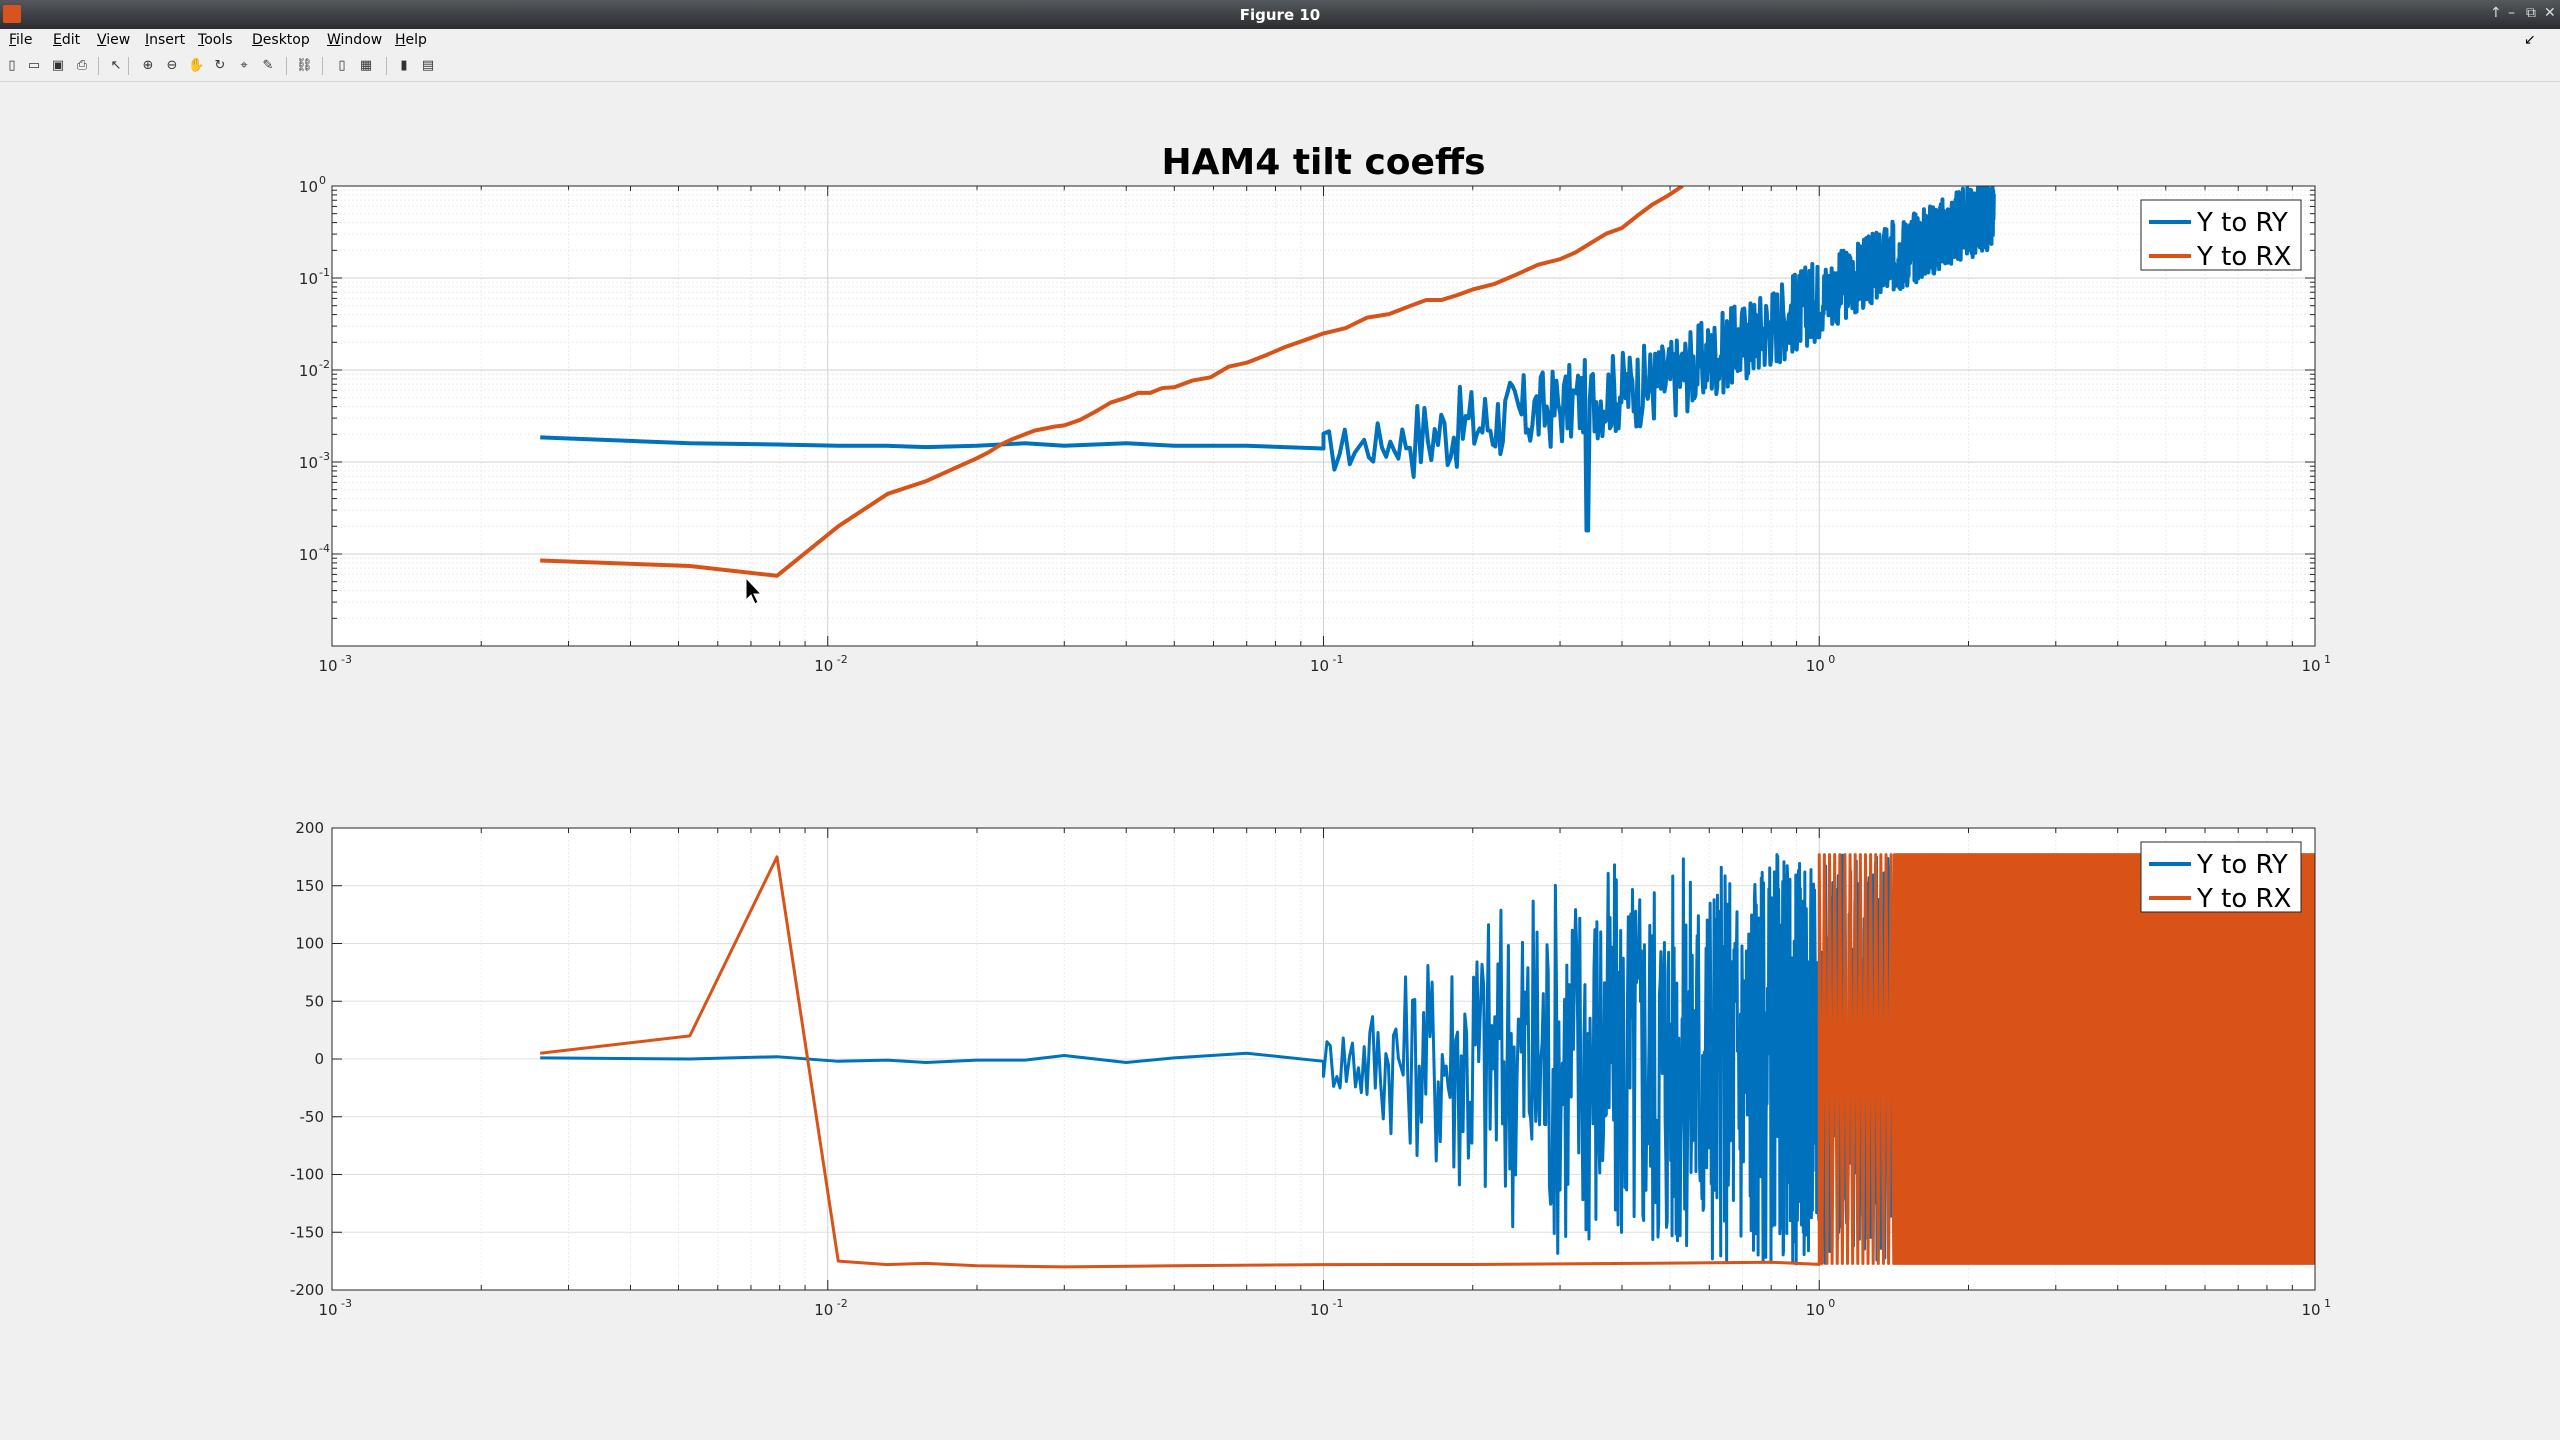 The image size is (2560, 1440). I want to click on y-tick-label: -50, so click(312, 1117).